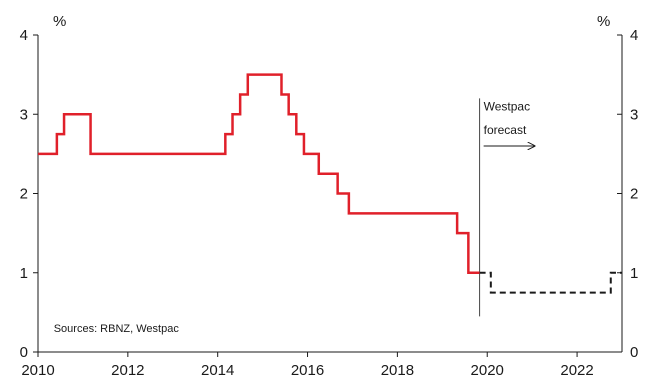  Describe the element at coordinates (37, 370) in the screenshot. I see `x-tick-label: 2010` at that location.